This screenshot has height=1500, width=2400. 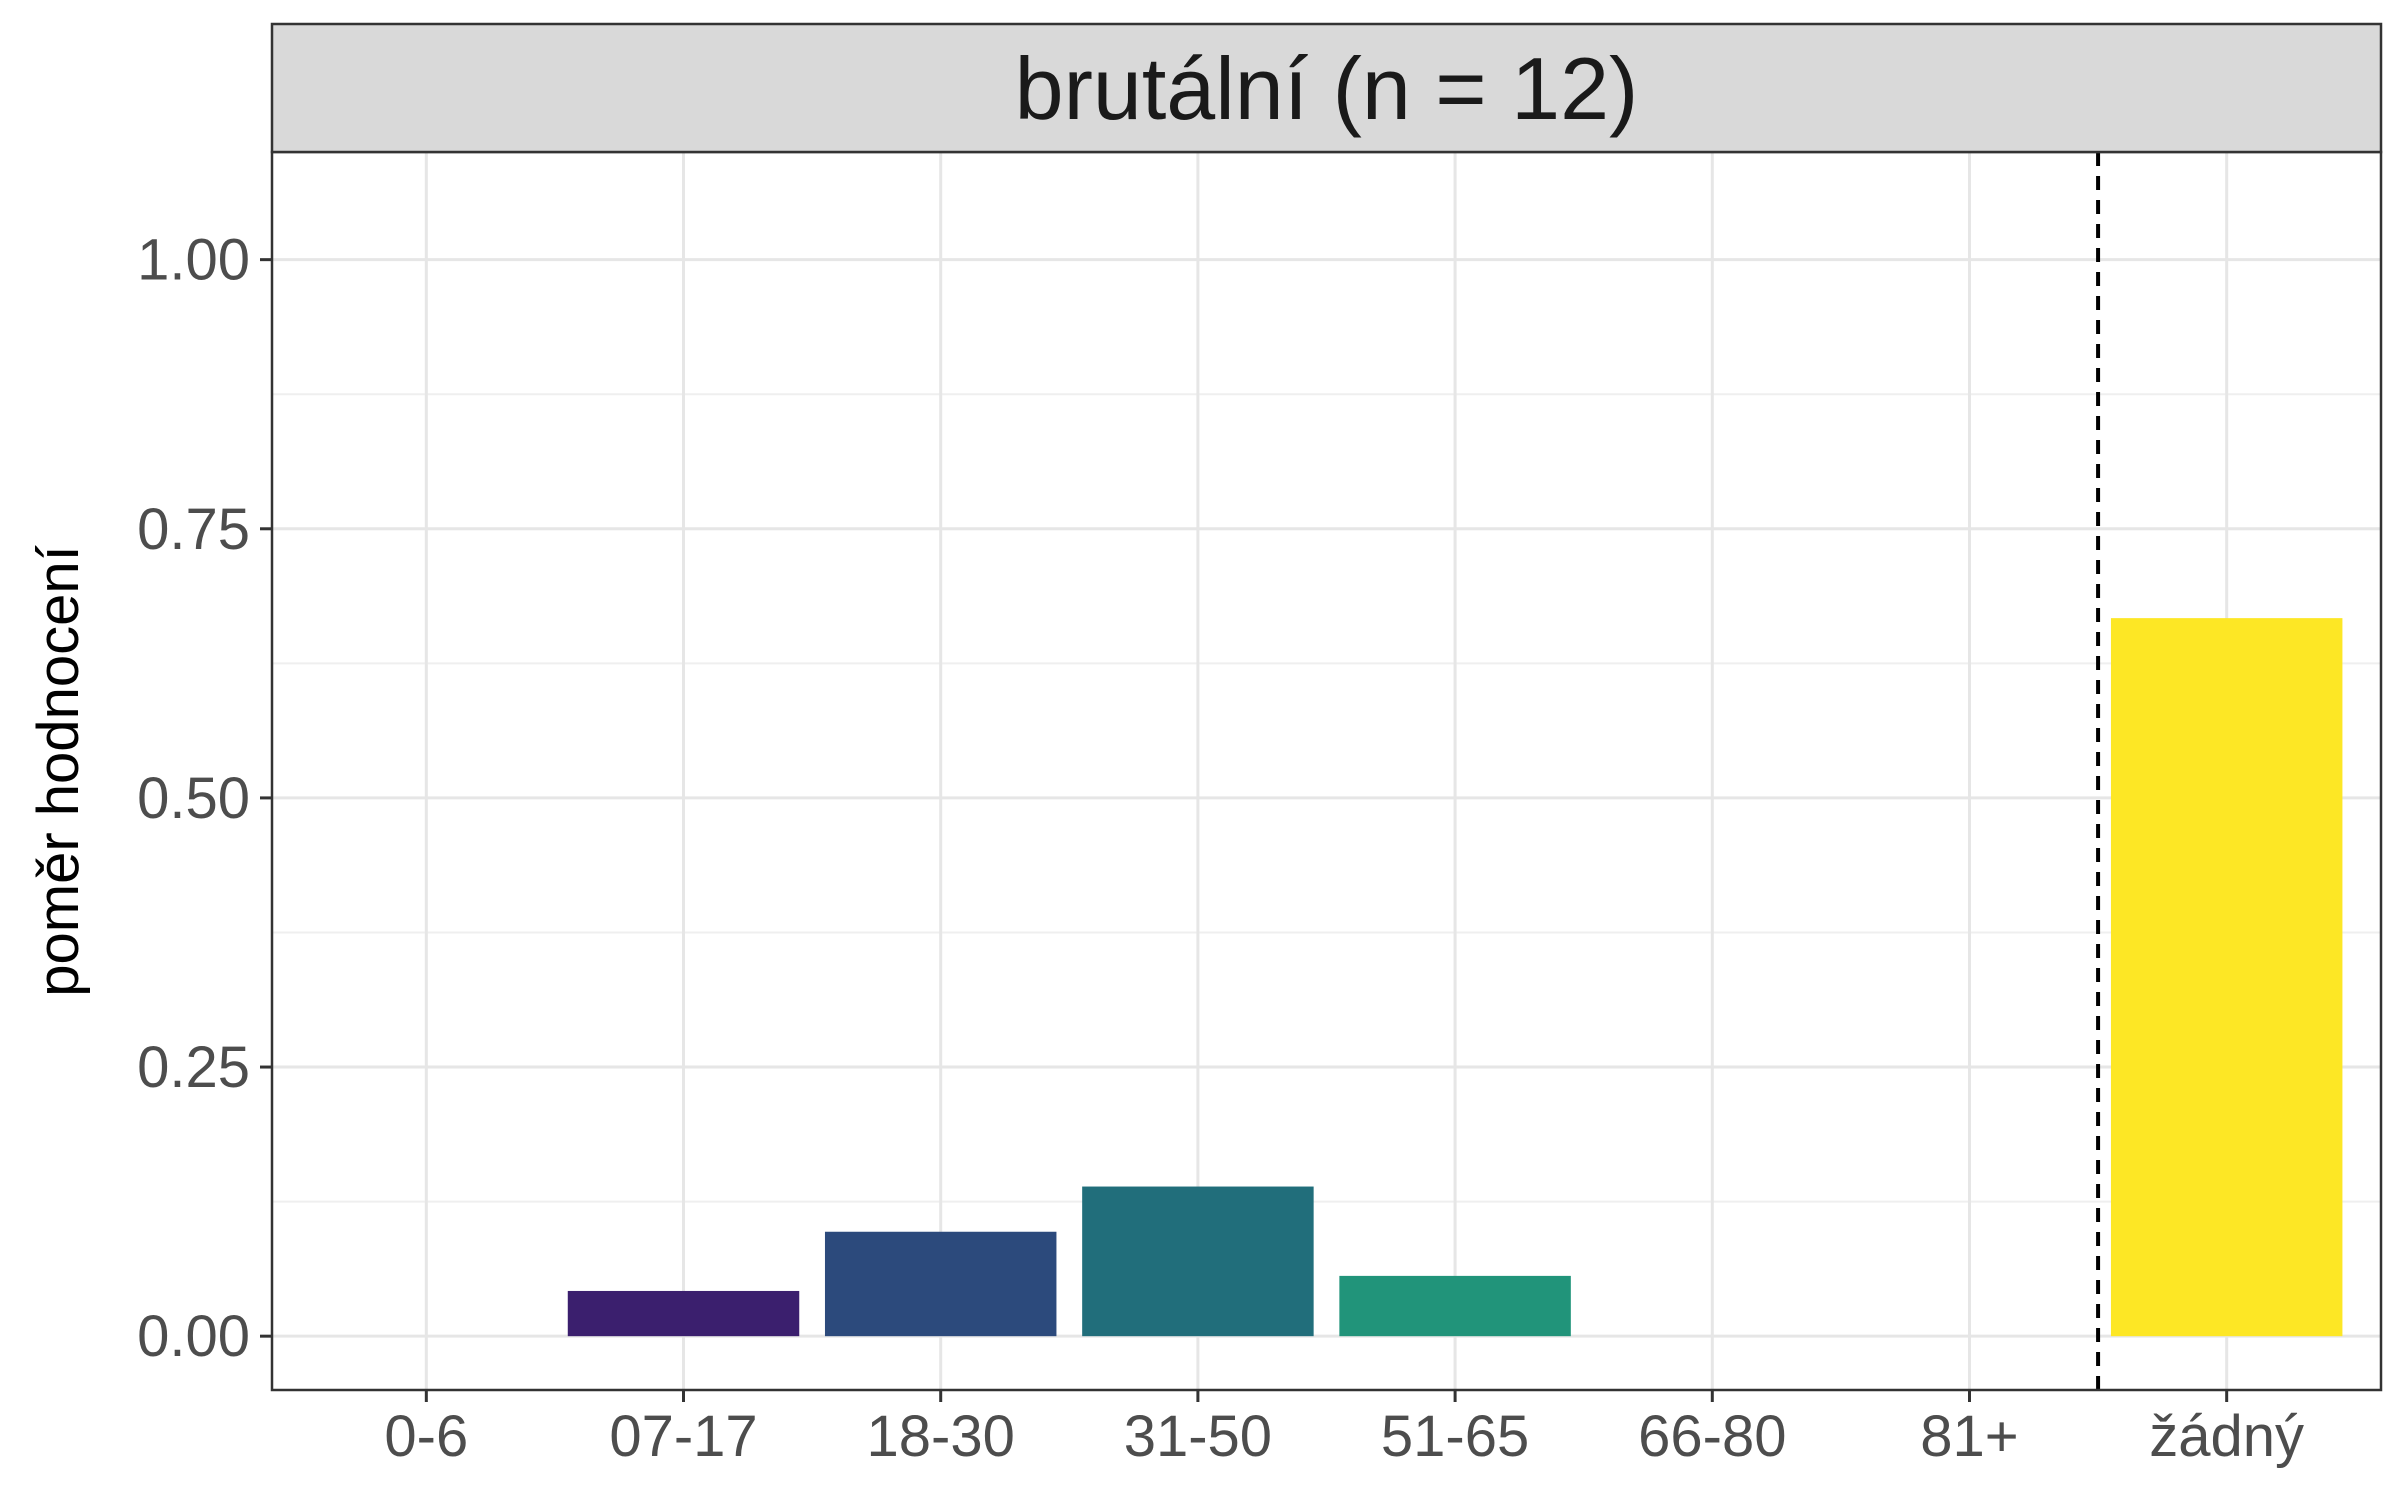 What do you see at coordinates (193, 1067) in the screenshot?
I see `y-tick-label: 0.25` at bounding box center [193, 1067].